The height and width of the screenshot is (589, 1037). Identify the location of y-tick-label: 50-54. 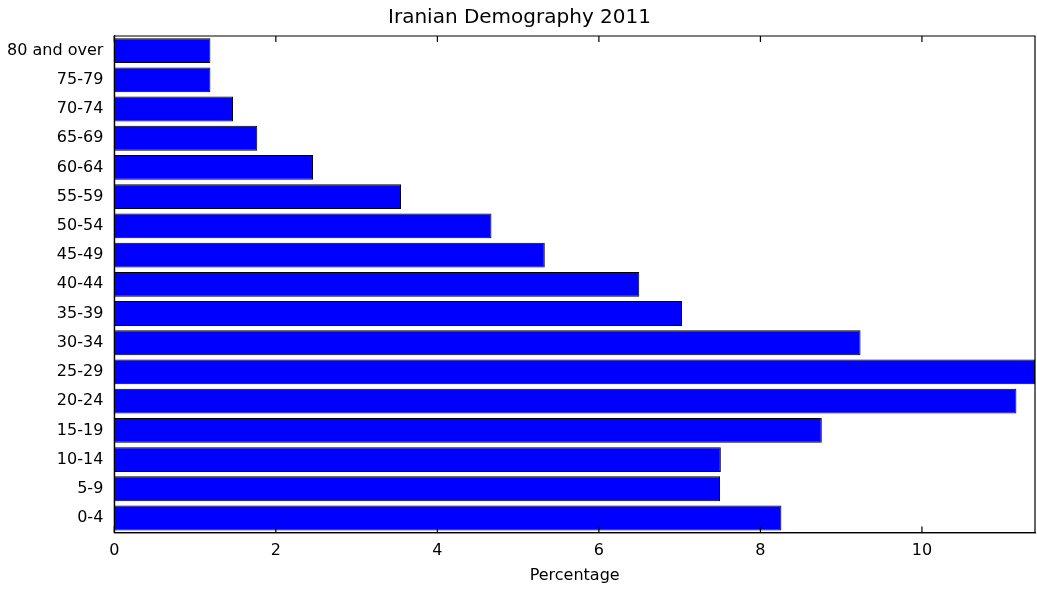
(80, 225).